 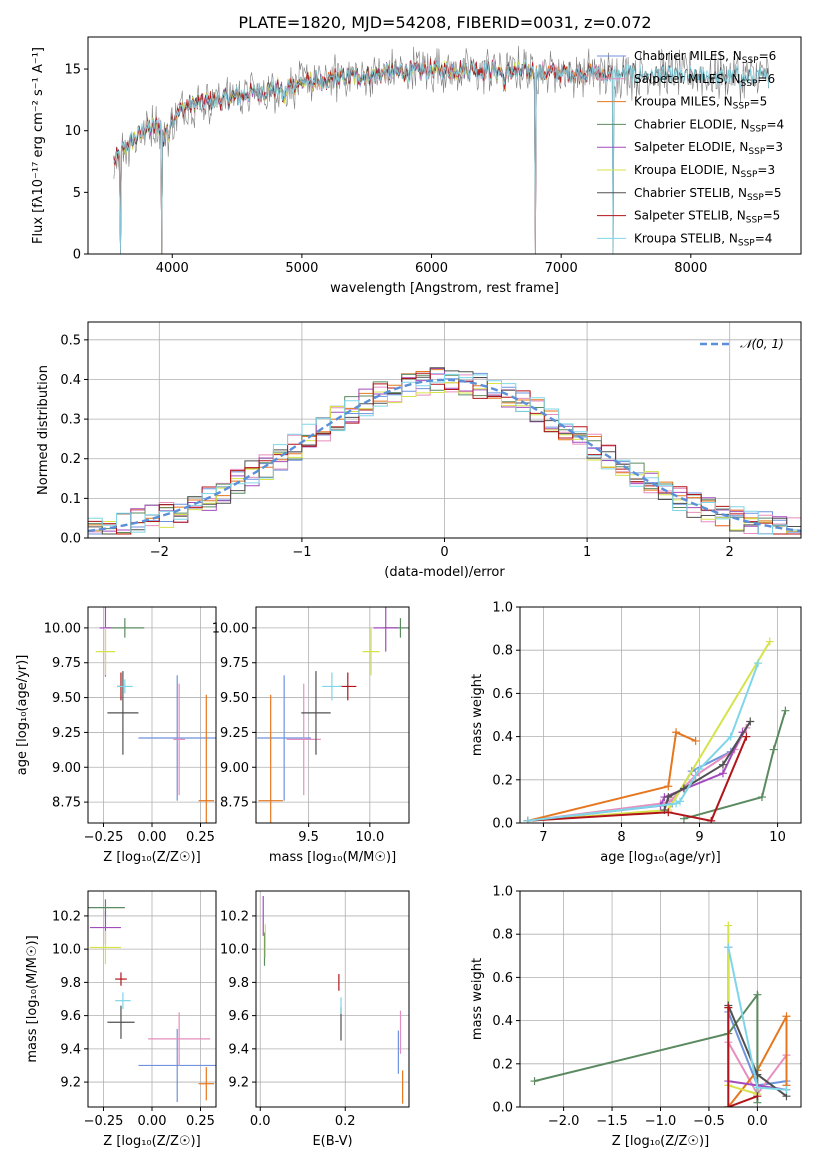 I want to click on age_vs_Z-plot-area, so click(x=152, y=715).